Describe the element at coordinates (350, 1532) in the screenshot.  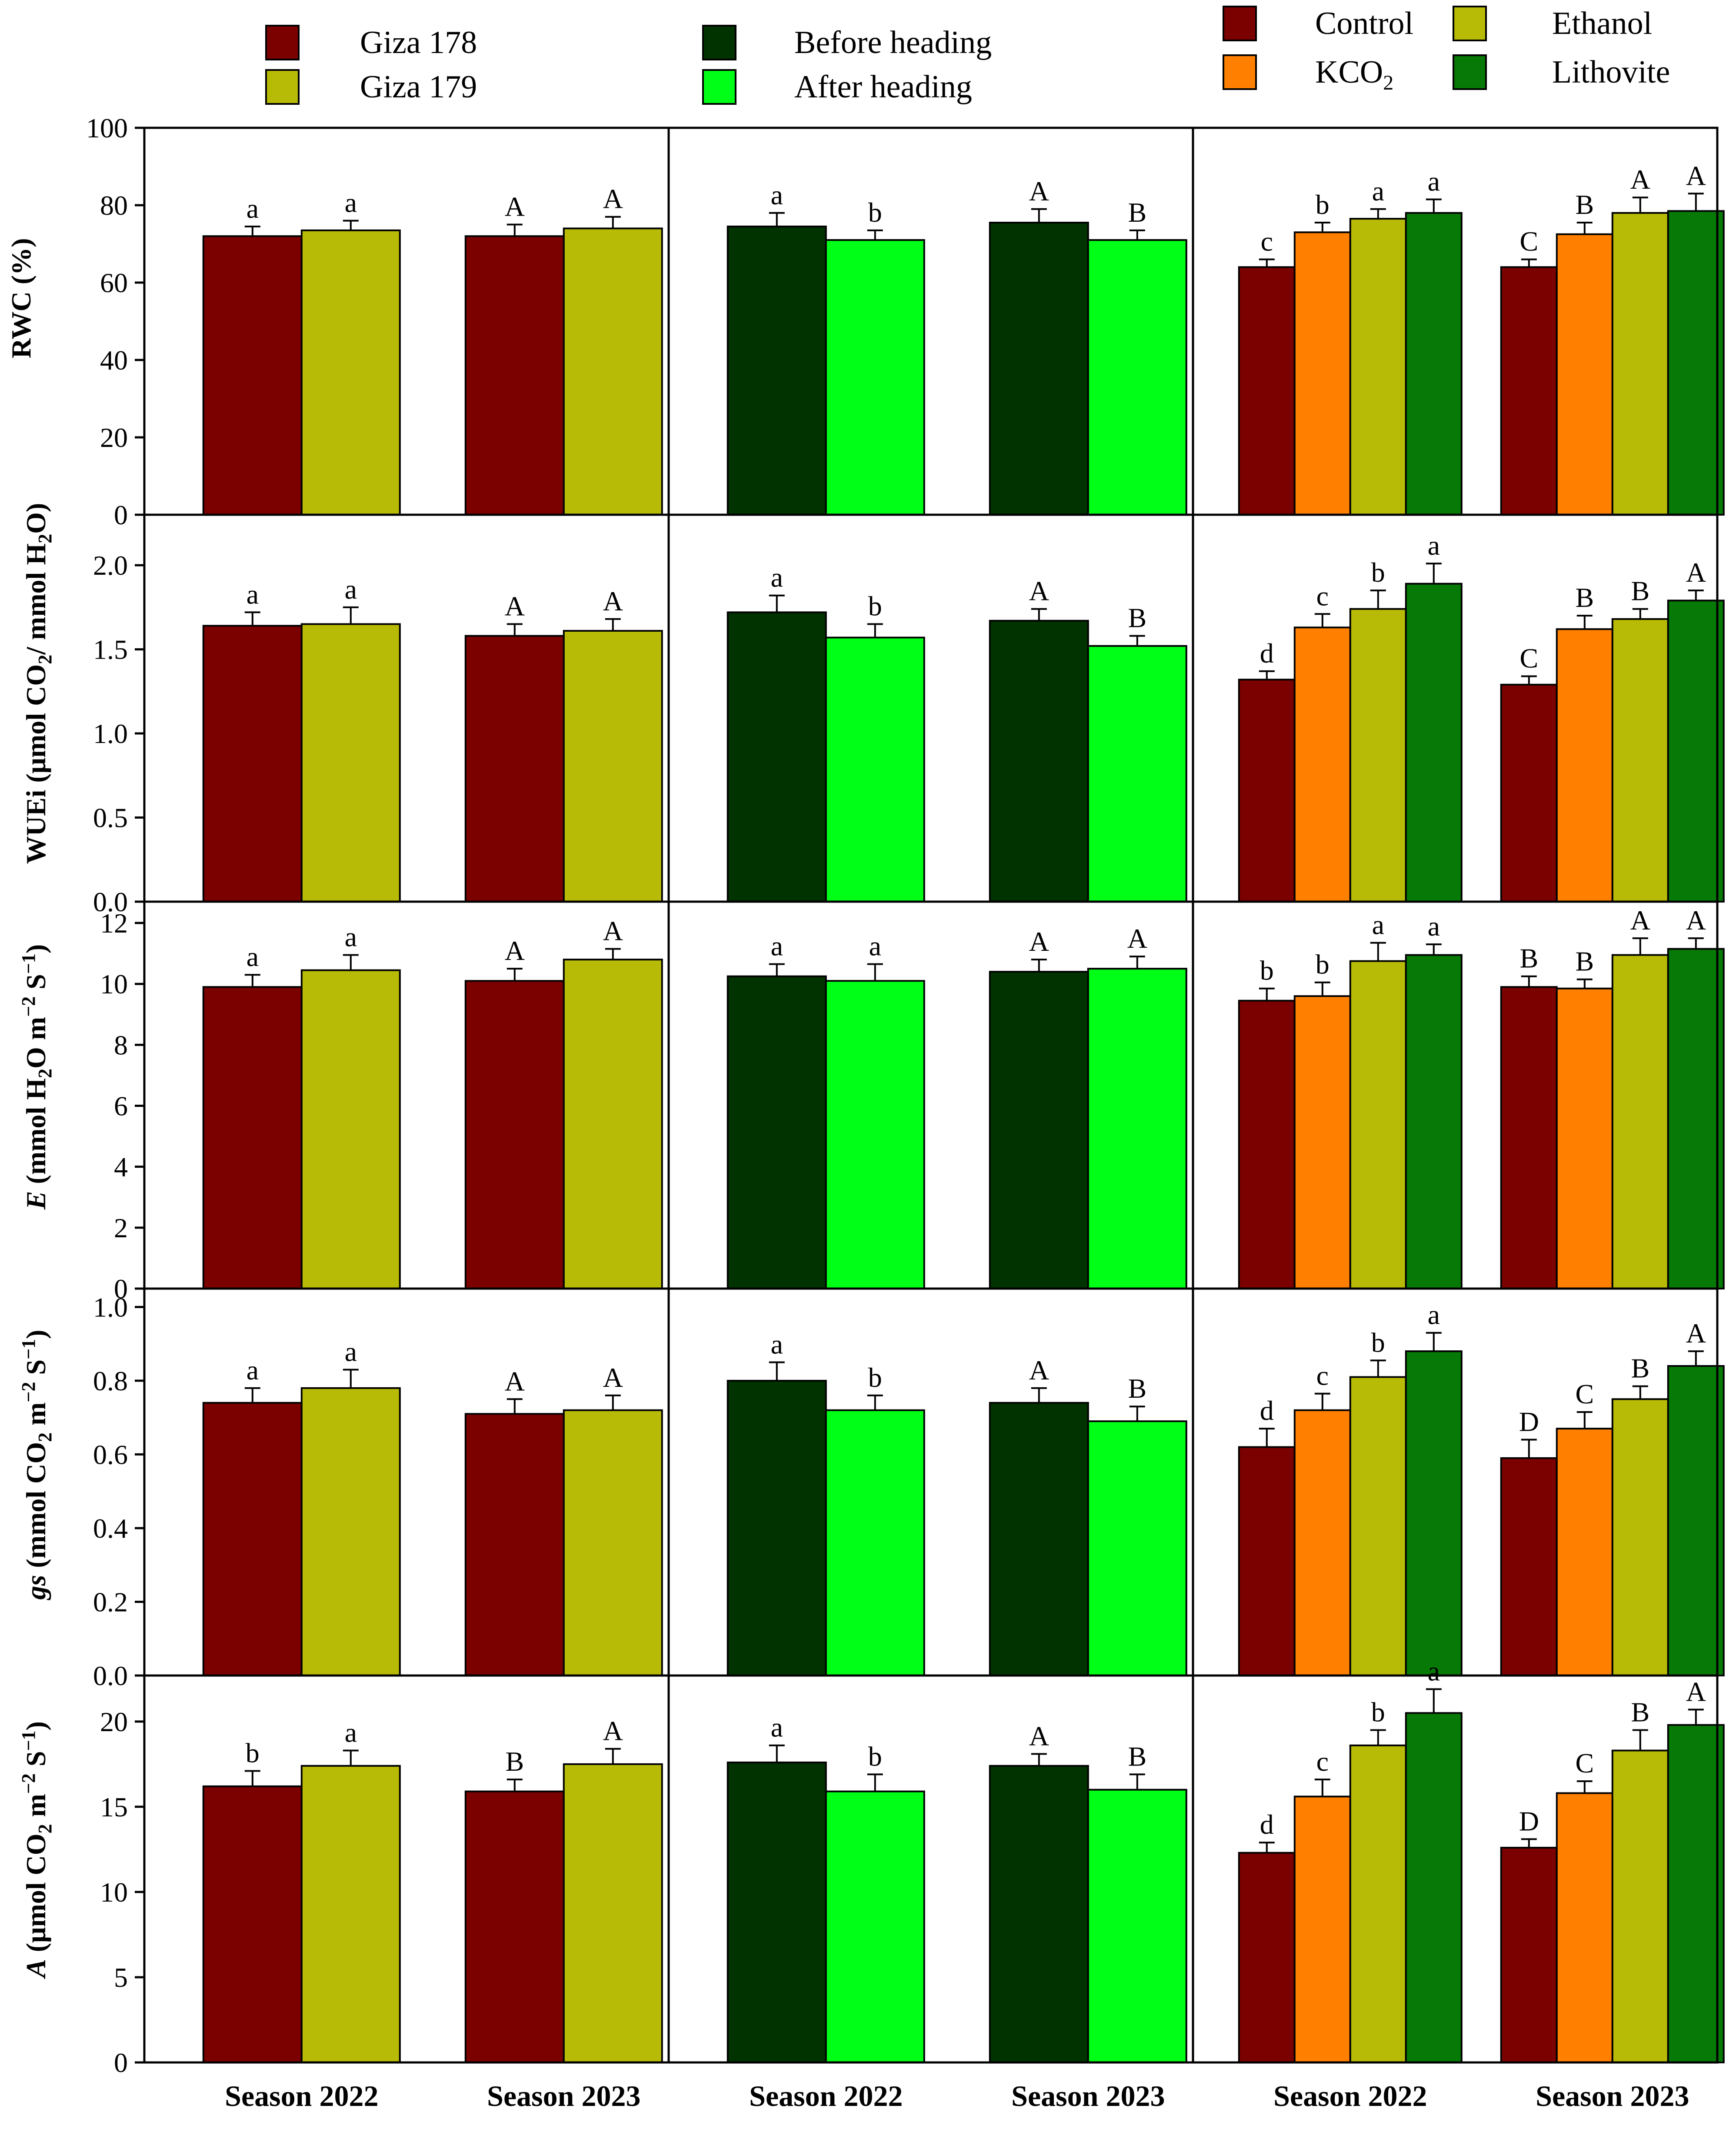
I see `bar-giza-179-season-2022` at that location.